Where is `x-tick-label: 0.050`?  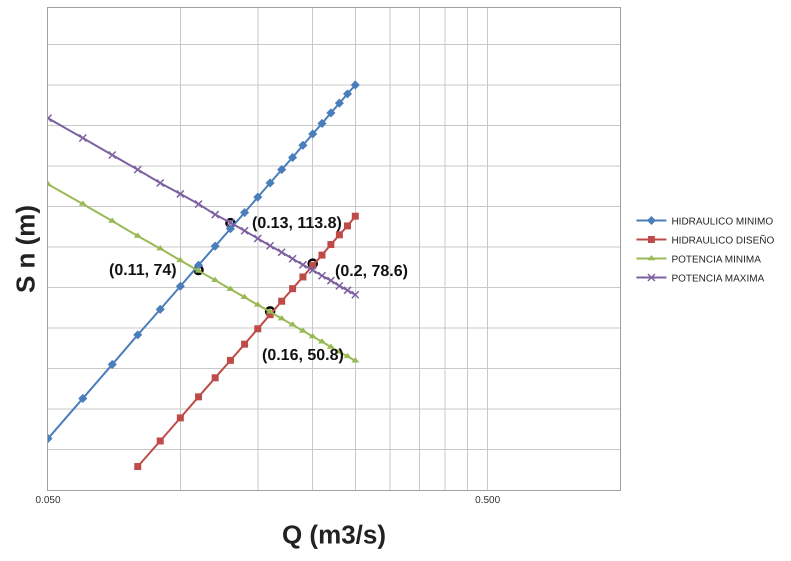
x-tick-label: 0.050 is located at coordinates (48, 500).